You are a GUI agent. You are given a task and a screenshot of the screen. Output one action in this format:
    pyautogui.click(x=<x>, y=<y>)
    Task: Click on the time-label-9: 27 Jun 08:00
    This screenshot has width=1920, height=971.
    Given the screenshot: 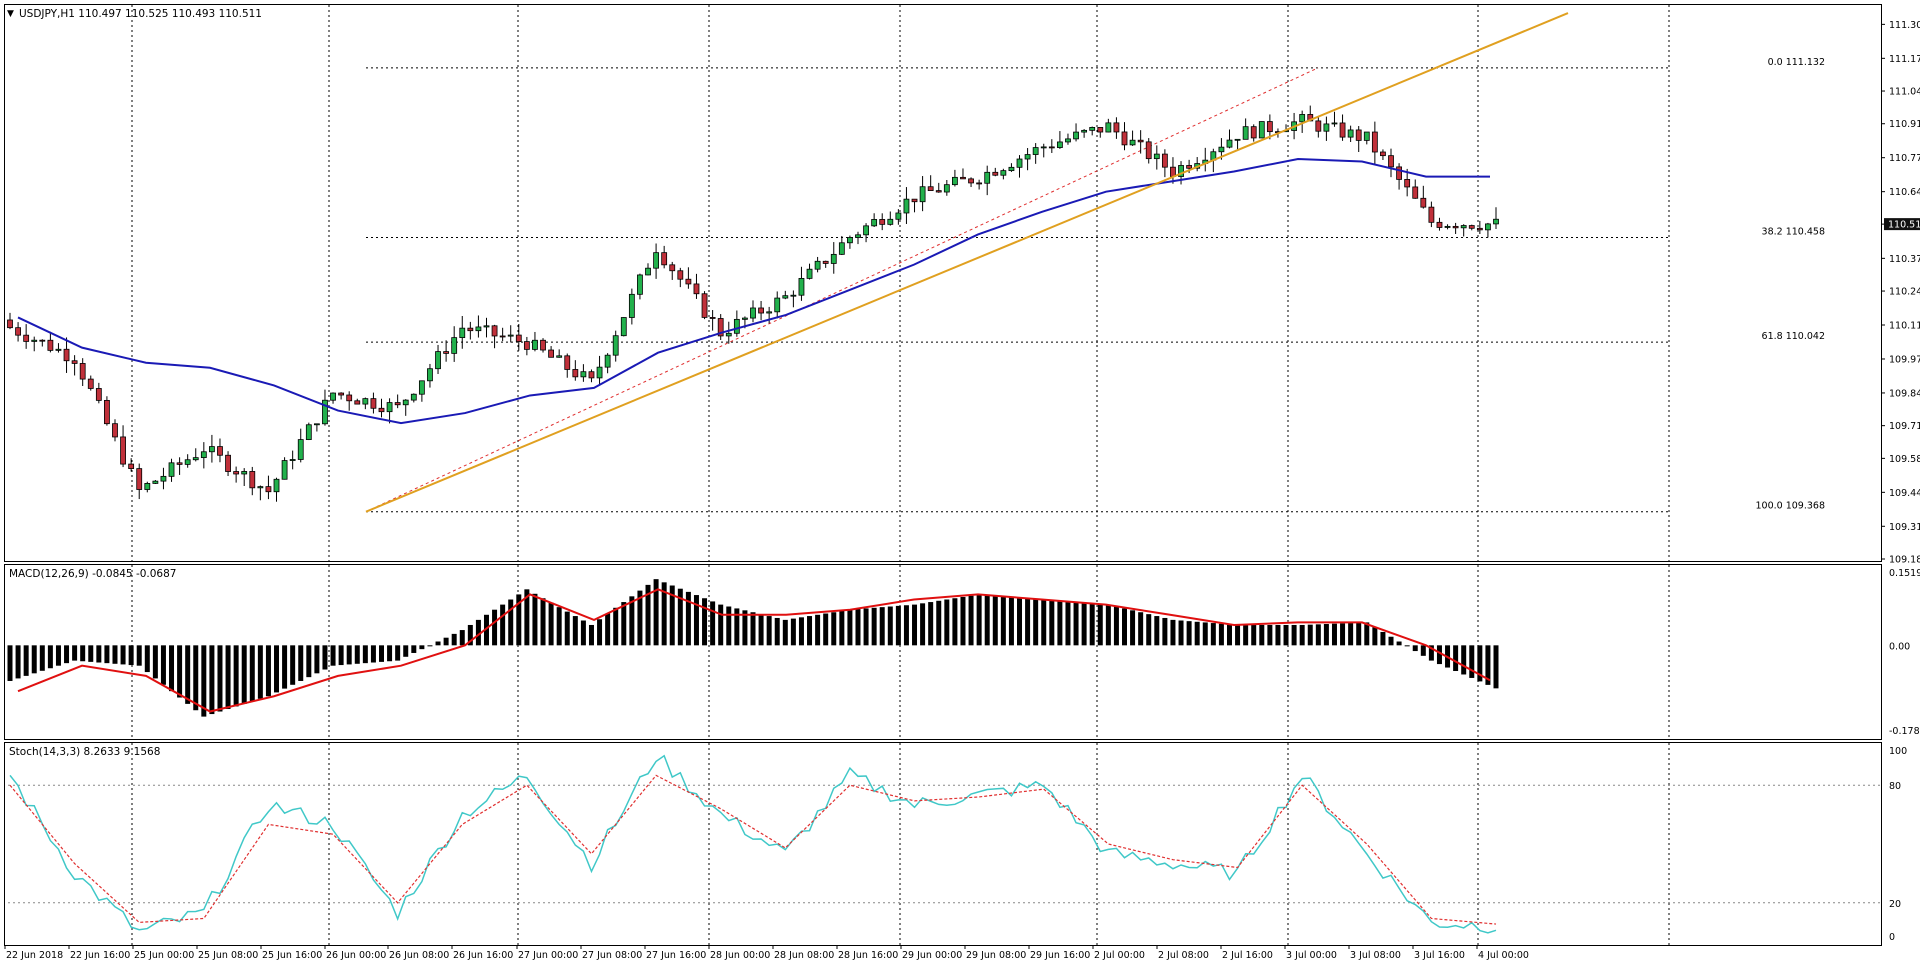 What is the action you would take?
    pyautogui.click(x=612, y=955)
    